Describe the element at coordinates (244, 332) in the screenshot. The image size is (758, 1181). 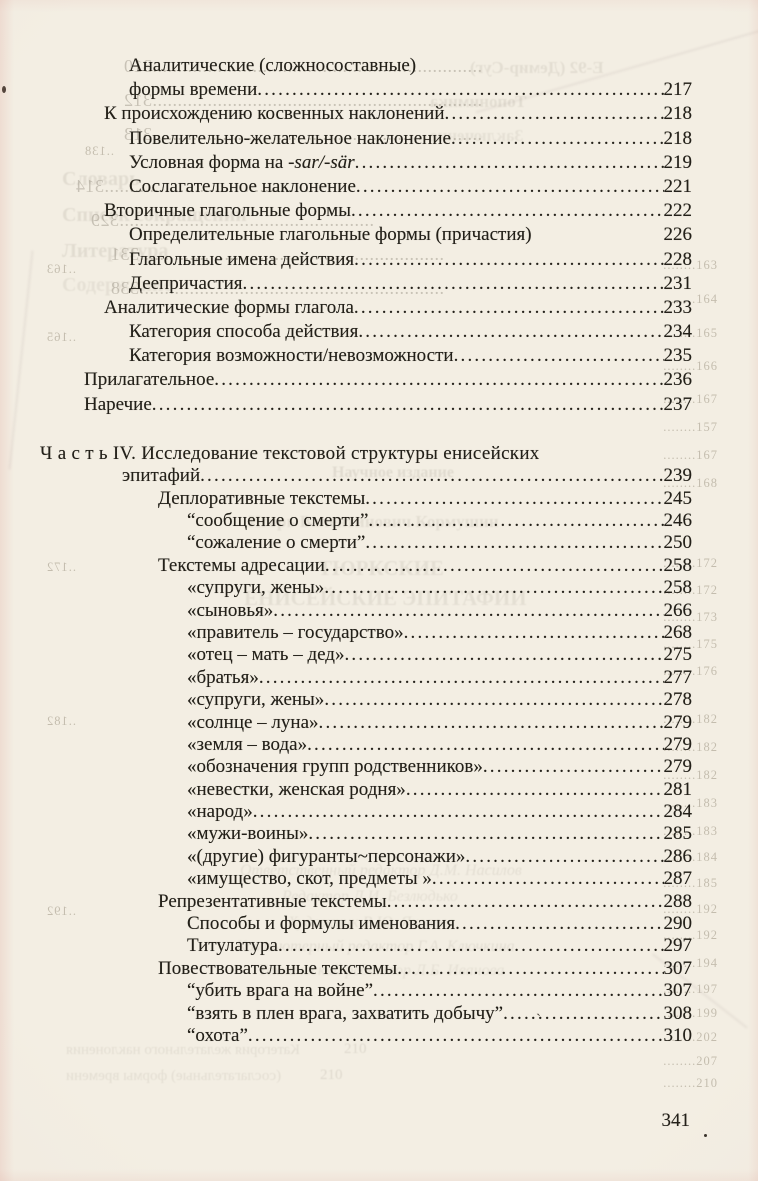
I see `toc-entry-title: Категория способа действия` at that location.